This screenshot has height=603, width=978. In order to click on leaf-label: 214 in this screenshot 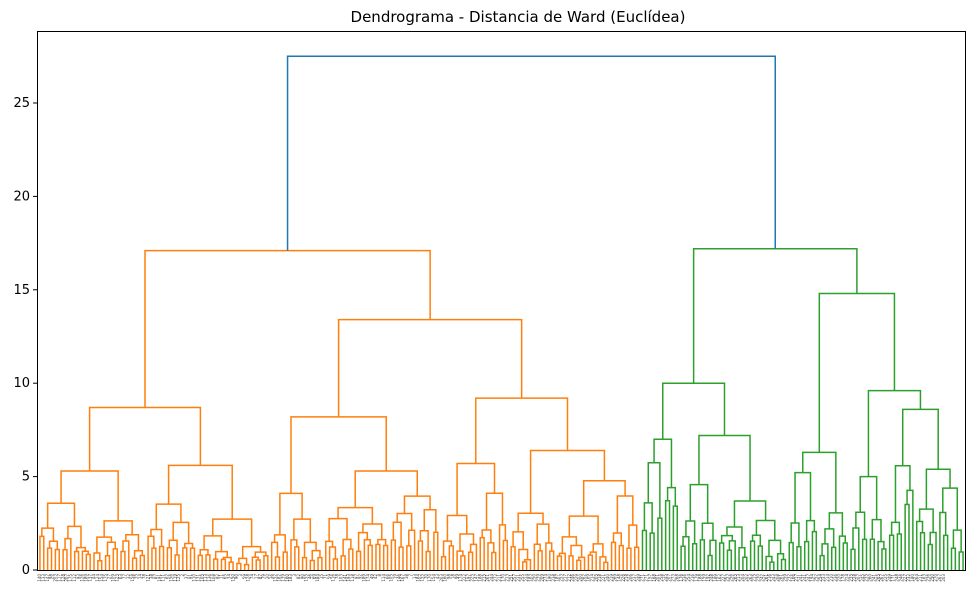, I will do `click(591, 578)`.